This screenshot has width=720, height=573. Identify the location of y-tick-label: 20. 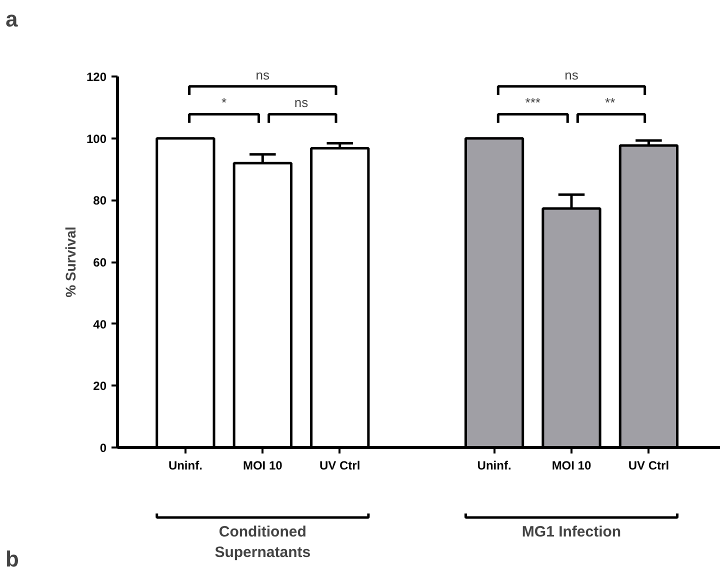
(100, 386).